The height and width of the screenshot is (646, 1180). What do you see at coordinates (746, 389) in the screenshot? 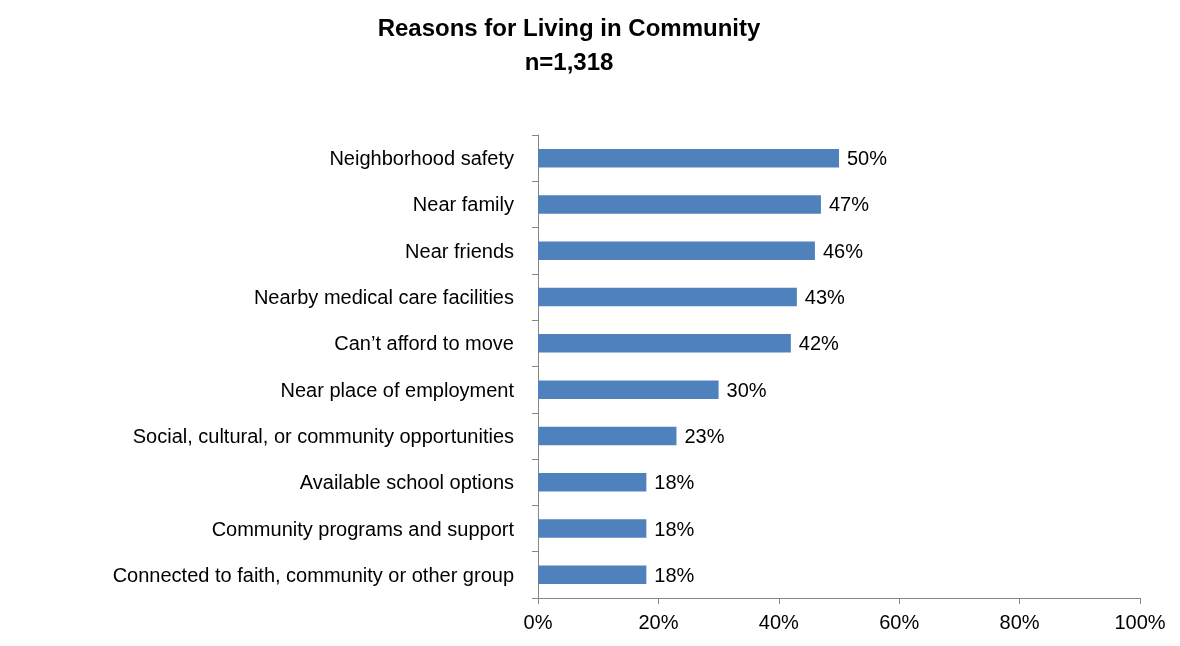
I see `data-label: 30%` at bounding box center [746, 389].